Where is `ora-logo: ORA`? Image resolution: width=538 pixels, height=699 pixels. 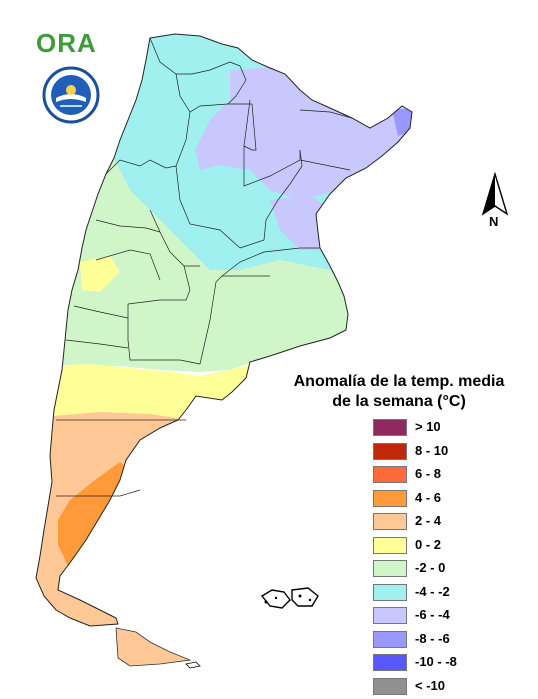 ora-logo: ORA is located at coordinates (66, 43).